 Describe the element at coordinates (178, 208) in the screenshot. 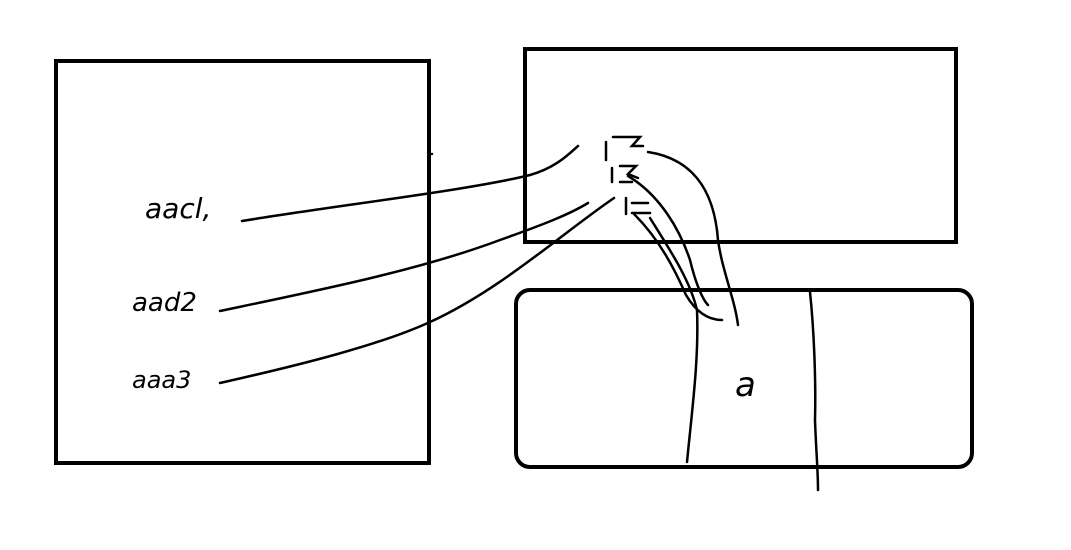

I see `left-label-1: aacl,` at that location.